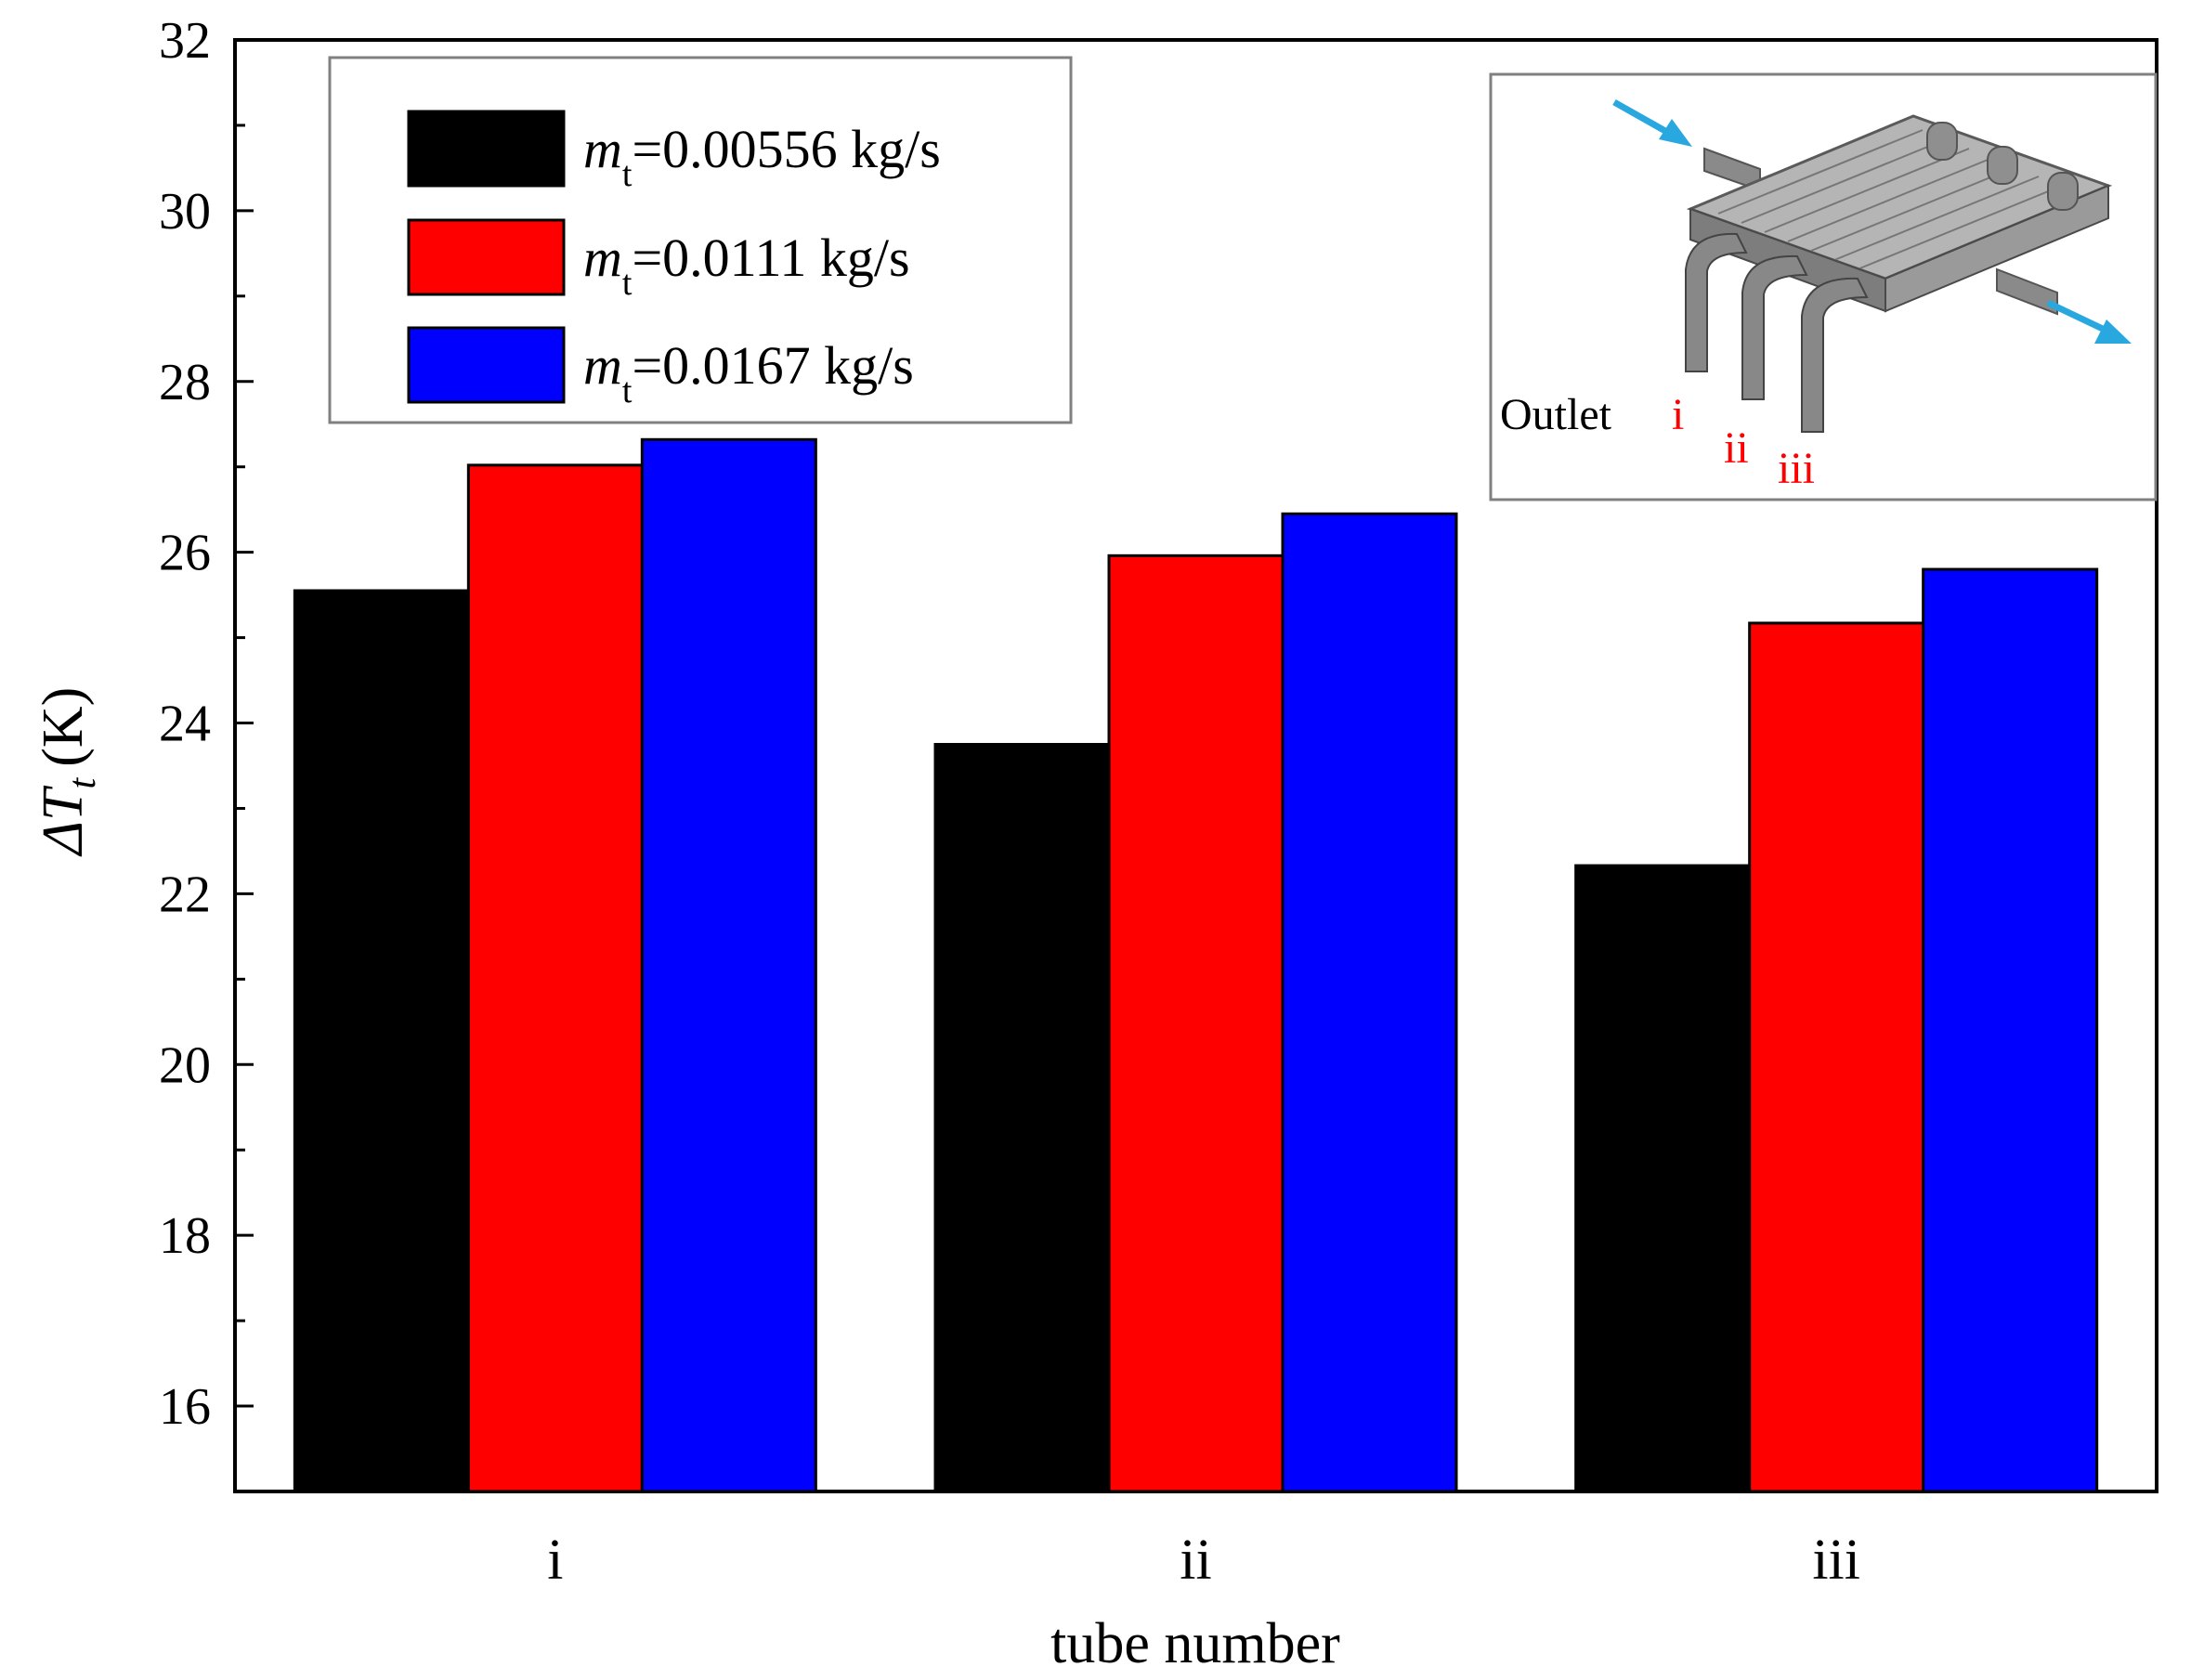  What do you see at coordinates (185, 553) in the screenshot?
I see `y-tick-label: 26` at bounding box center [185, 553].